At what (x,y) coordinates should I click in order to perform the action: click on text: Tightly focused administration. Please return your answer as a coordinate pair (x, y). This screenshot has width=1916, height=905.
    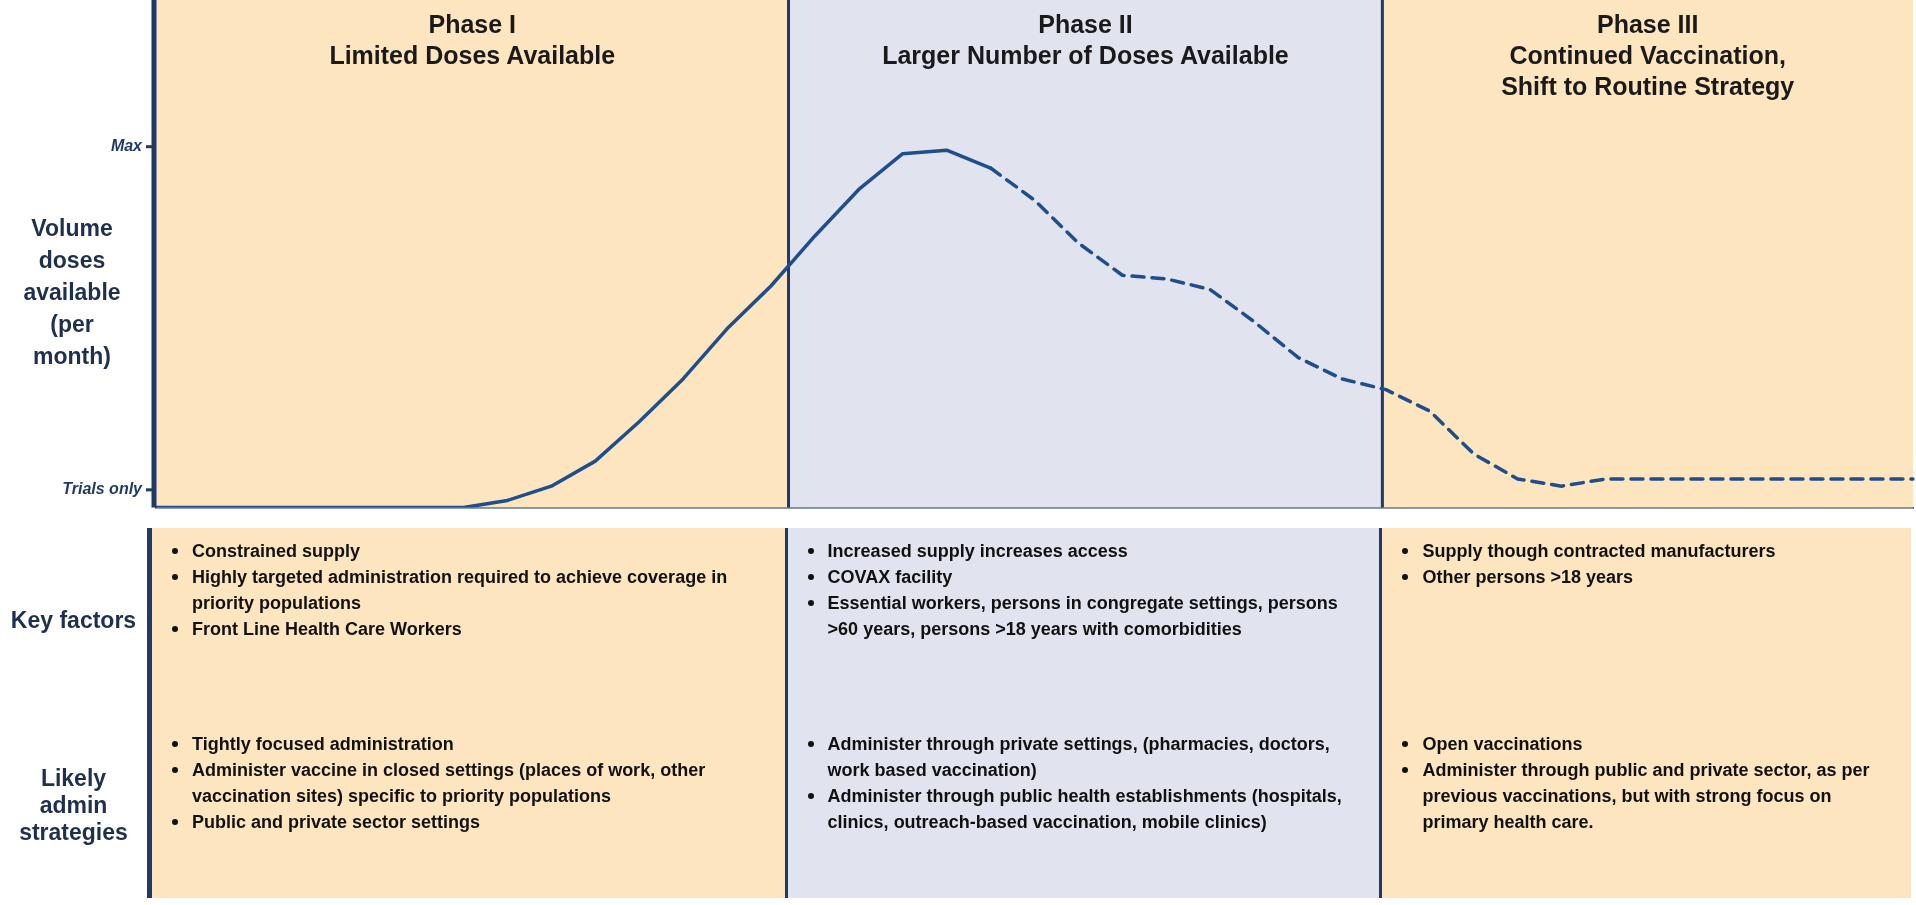
    Looking at the image, I should click on (323, 744).